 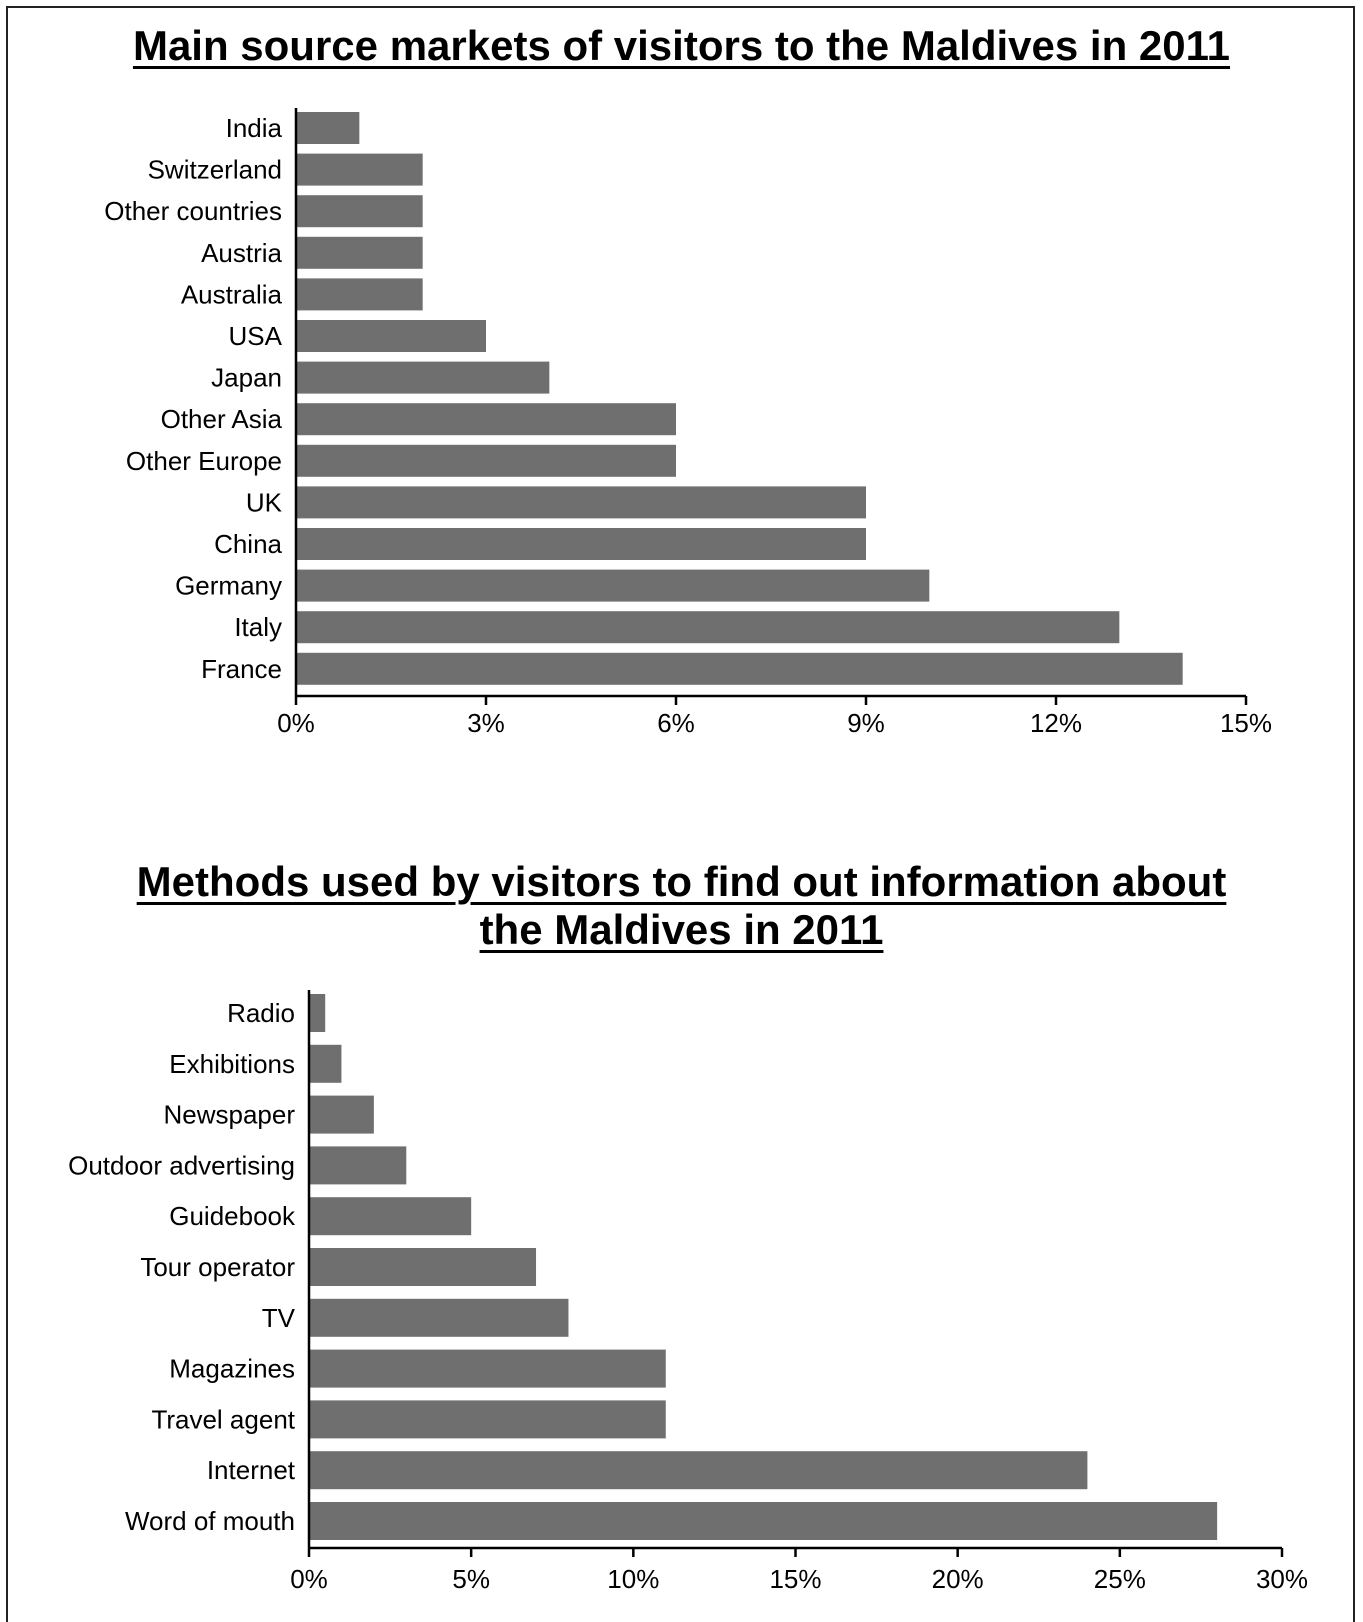 What do you see at coordinates (204, 461) in the screenshot?
I see `source-market-label-other-europe: Other Europe` at bounding box center [204, 461].